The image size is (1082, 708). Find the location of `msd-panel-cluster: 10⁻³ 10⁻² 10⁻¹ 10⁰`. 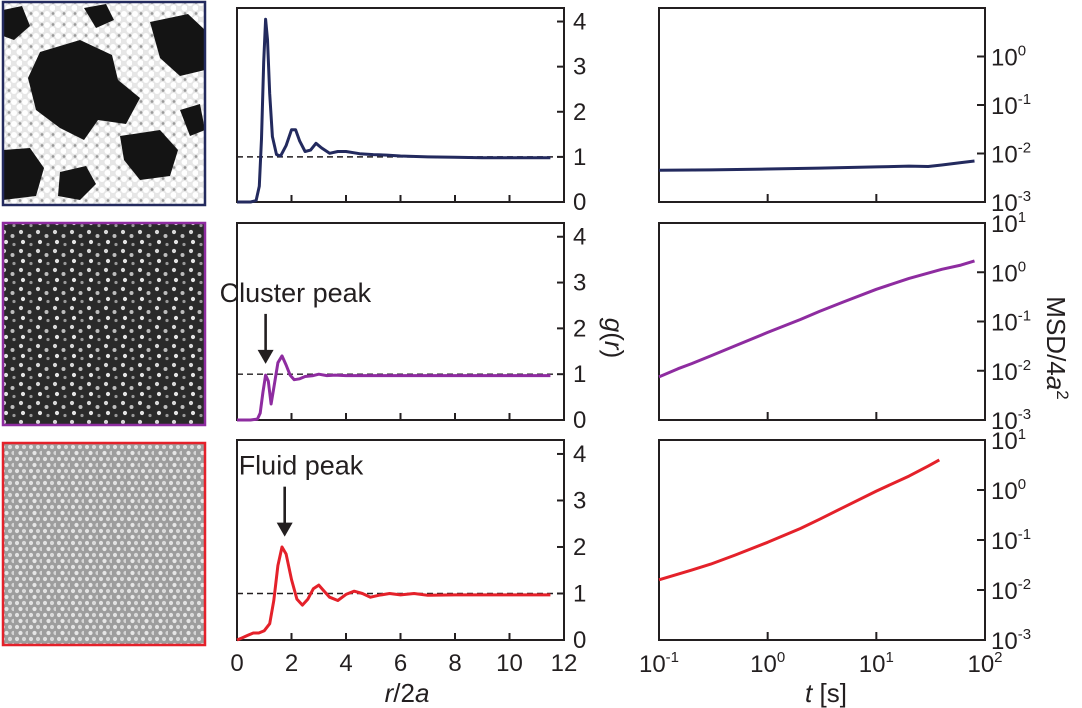

msd-panel-cluster: 10⁻³ 10⁻² 10⁻¹ 10⁰ is located at coordinates (844, 112).